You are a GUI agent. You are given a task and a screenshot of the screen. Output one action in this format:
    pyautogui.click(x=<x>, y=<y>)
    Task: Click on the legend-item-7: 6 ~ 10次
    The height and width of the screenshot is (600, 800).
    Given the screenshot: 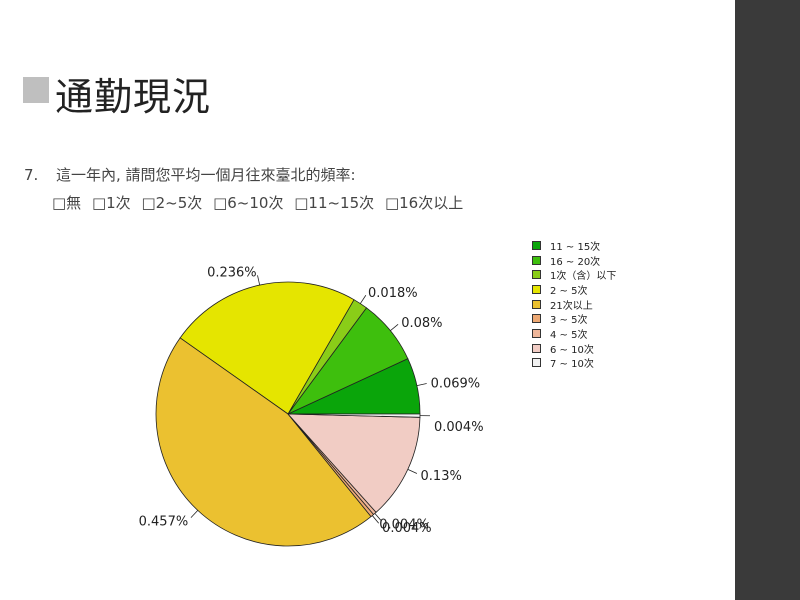 What is the action you would take?
    pyautogui.click(x=574, y=348)
    